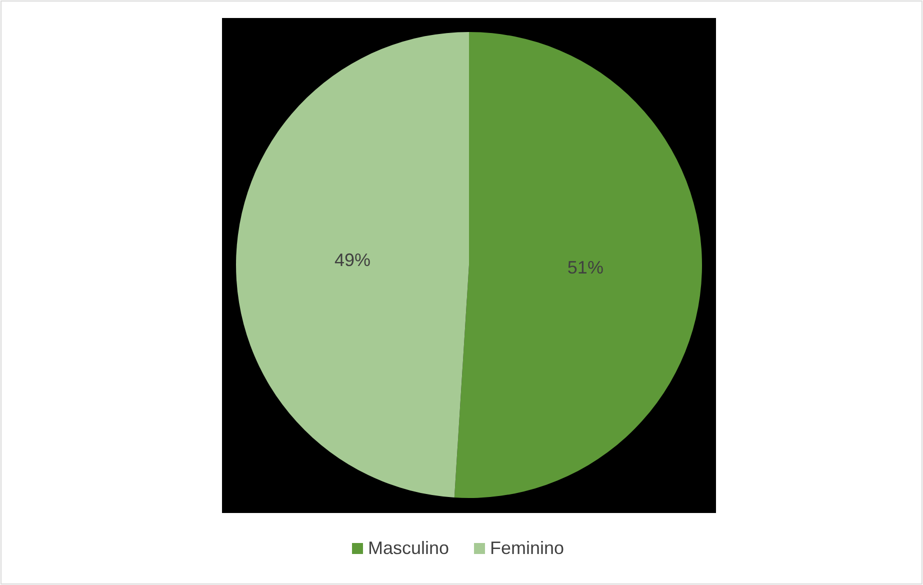 Image resolution: width=923 pixels, height=585 pixels. I want to click on legend-label: Masculino, so click(409, 548).